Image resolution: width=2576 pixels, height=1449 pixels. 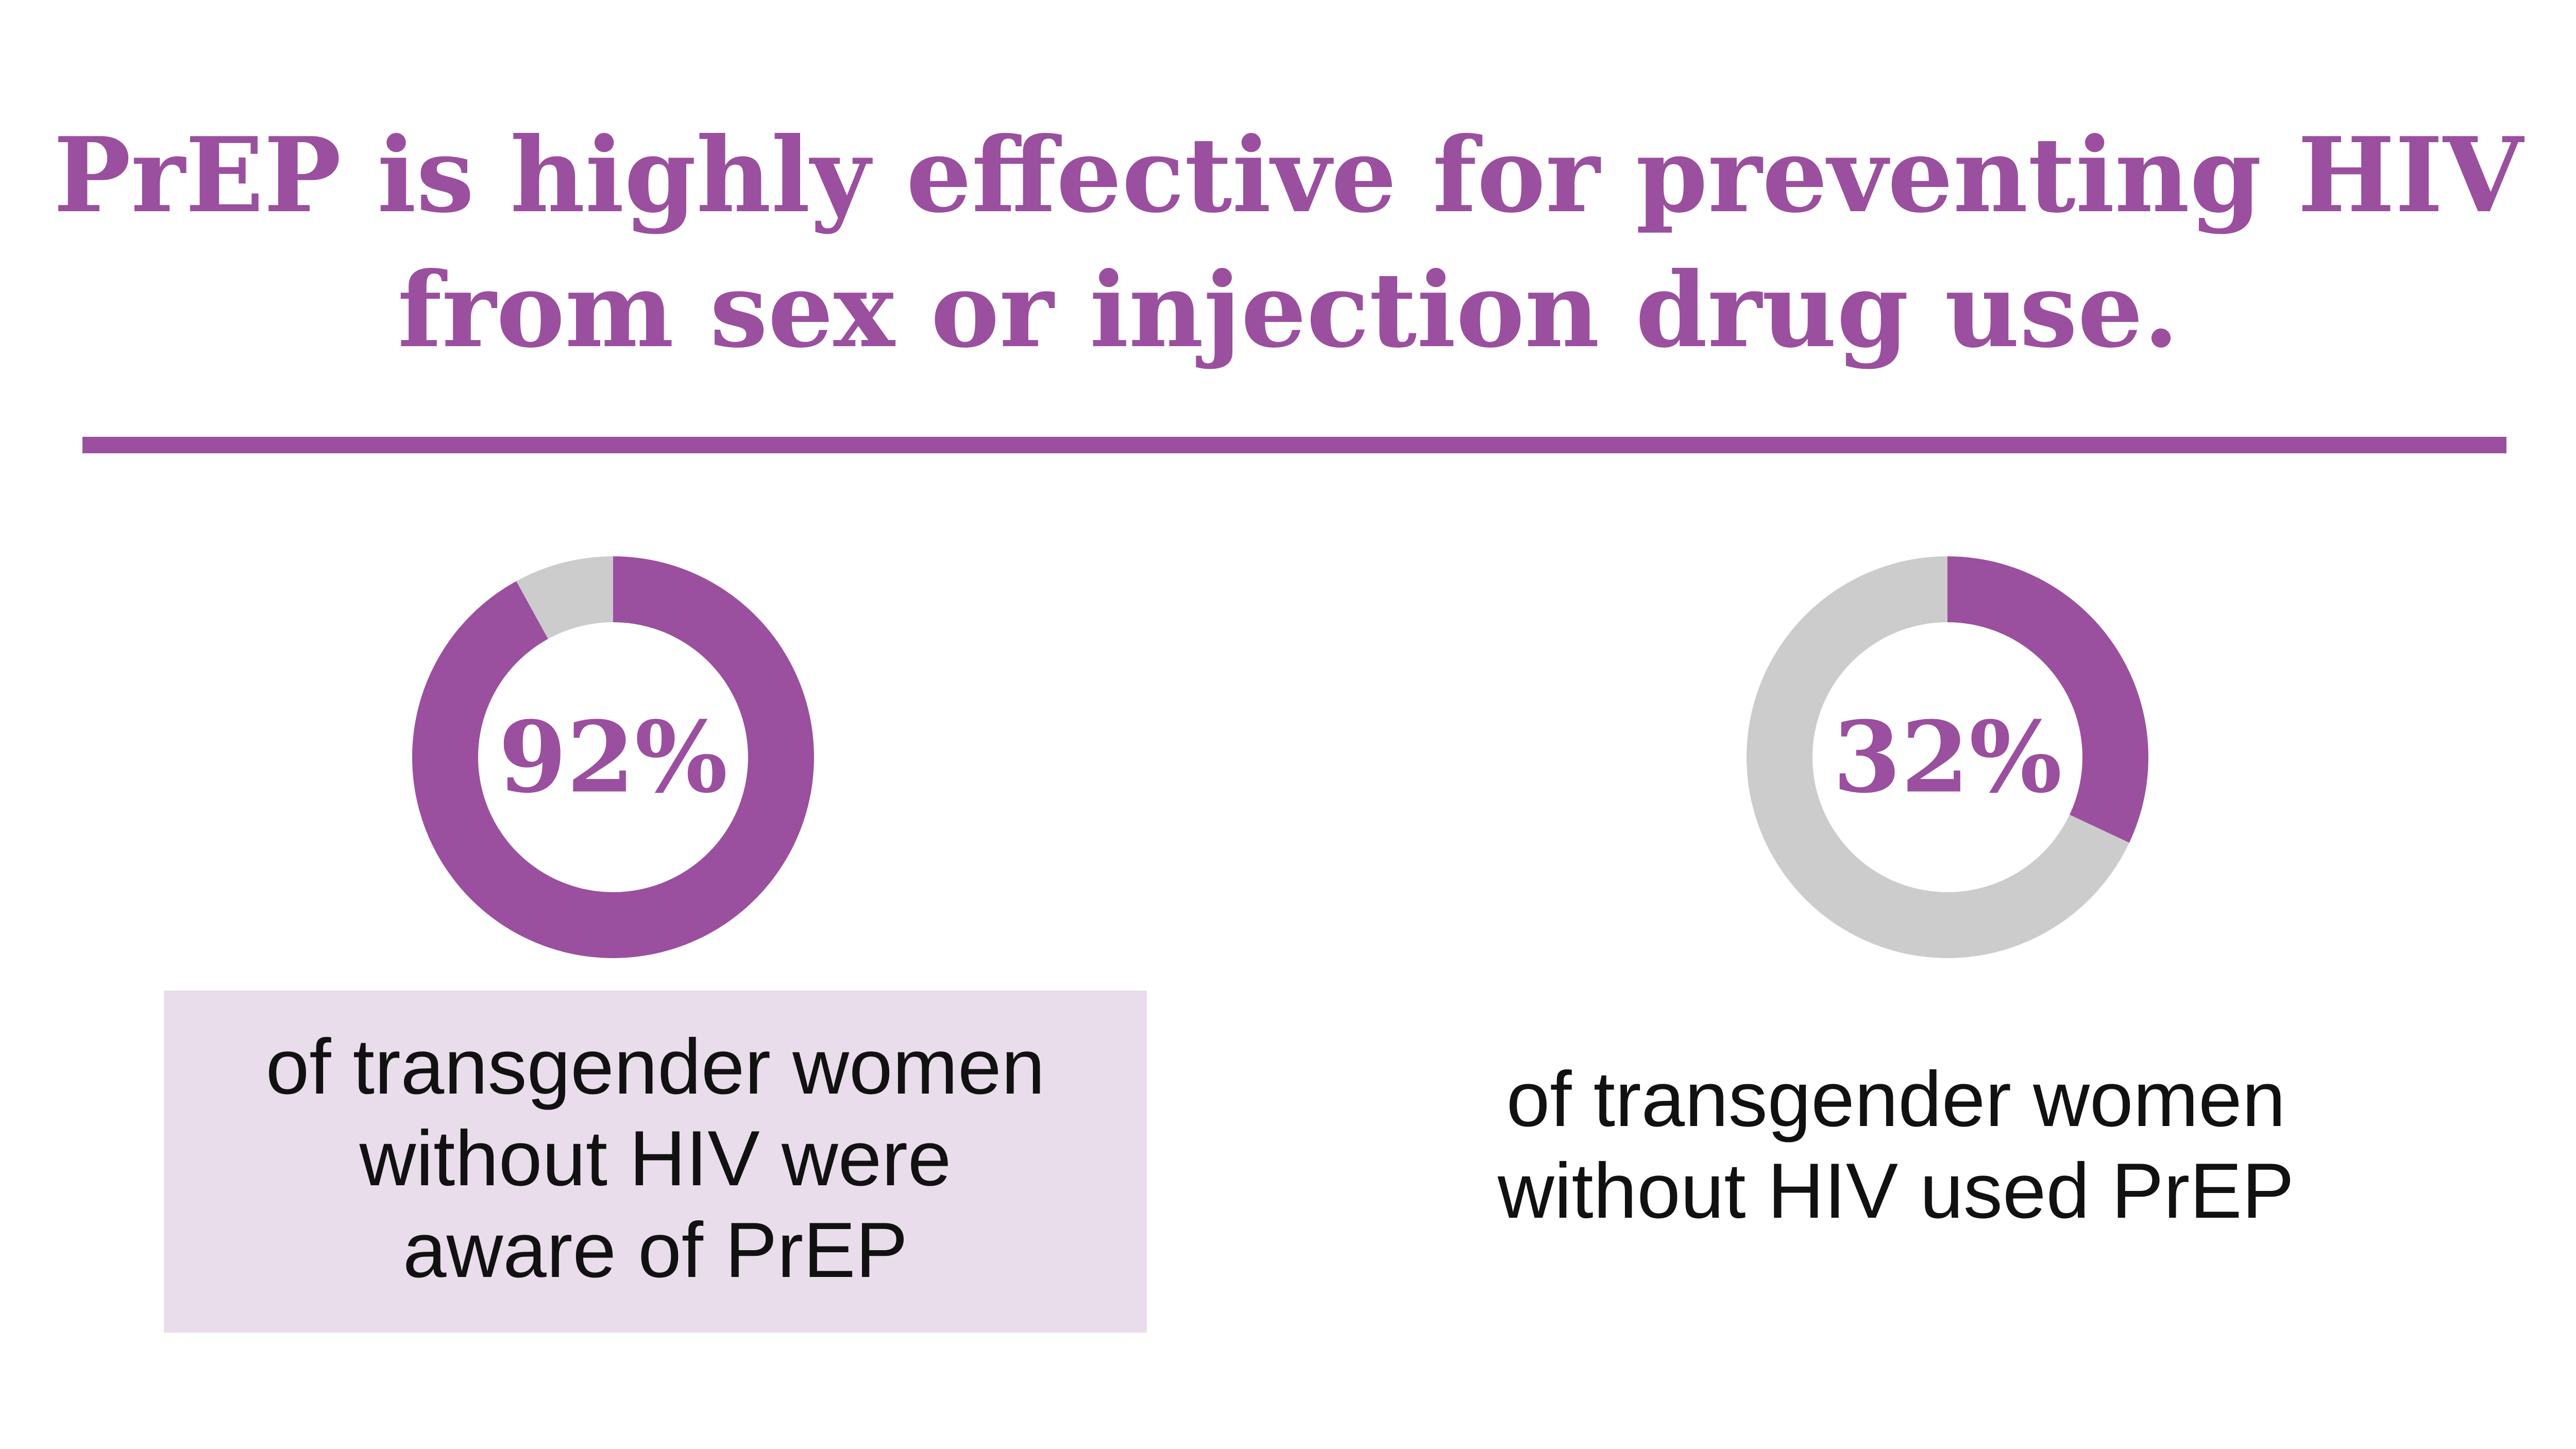 What do you see at coordinates (1288, 311) in the screenshot?
I see `headline-line-2: from sex or injection drug use.` at bounding box center [1288, 311].